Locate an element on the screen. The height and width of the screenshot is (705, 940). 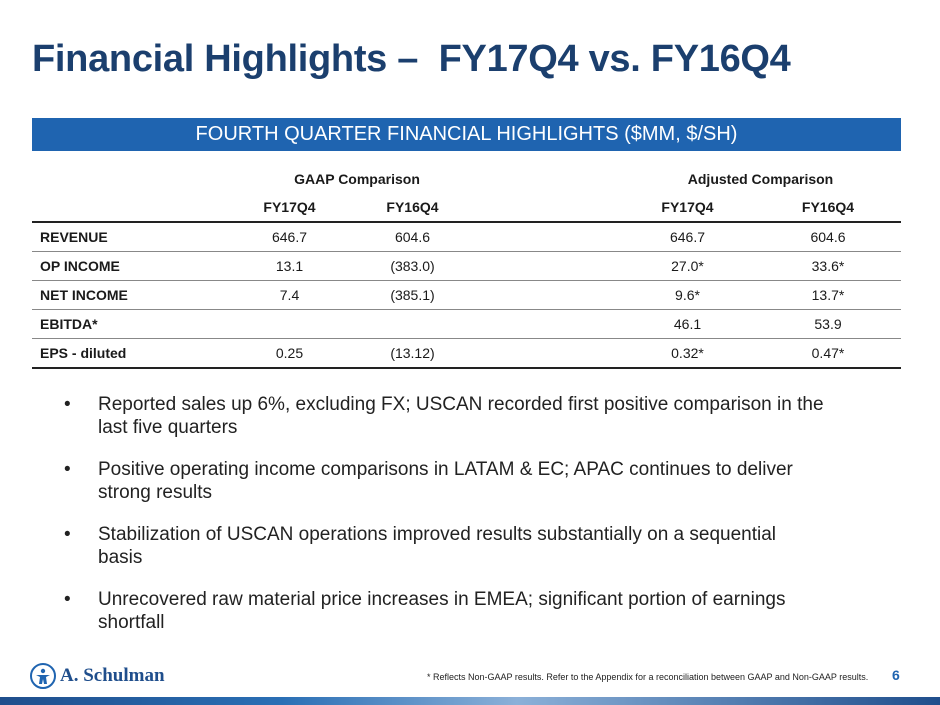
table-cell: 13.7* is located at coordinates (828, 295).